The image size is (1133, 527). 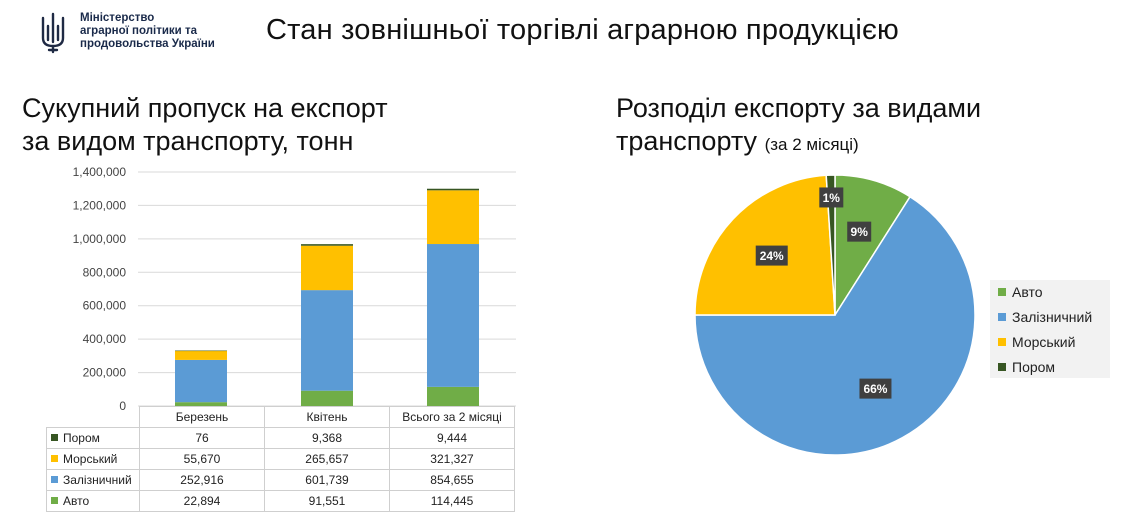 I want to click on pie-data-label: 9%, so click(x=860, y=232).